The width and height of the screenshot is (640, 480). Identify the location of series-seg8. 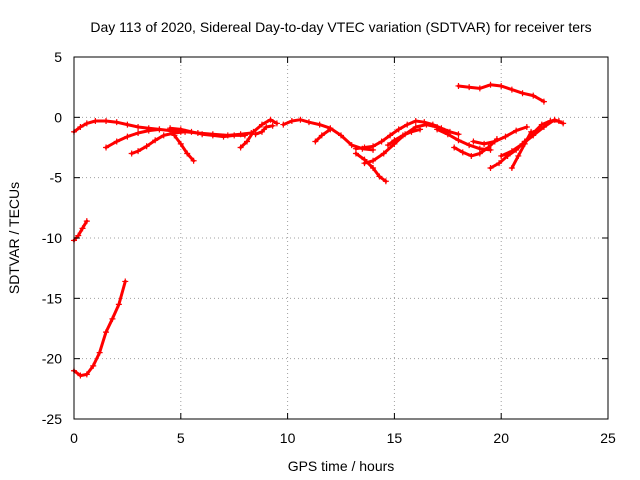
(258, 133).